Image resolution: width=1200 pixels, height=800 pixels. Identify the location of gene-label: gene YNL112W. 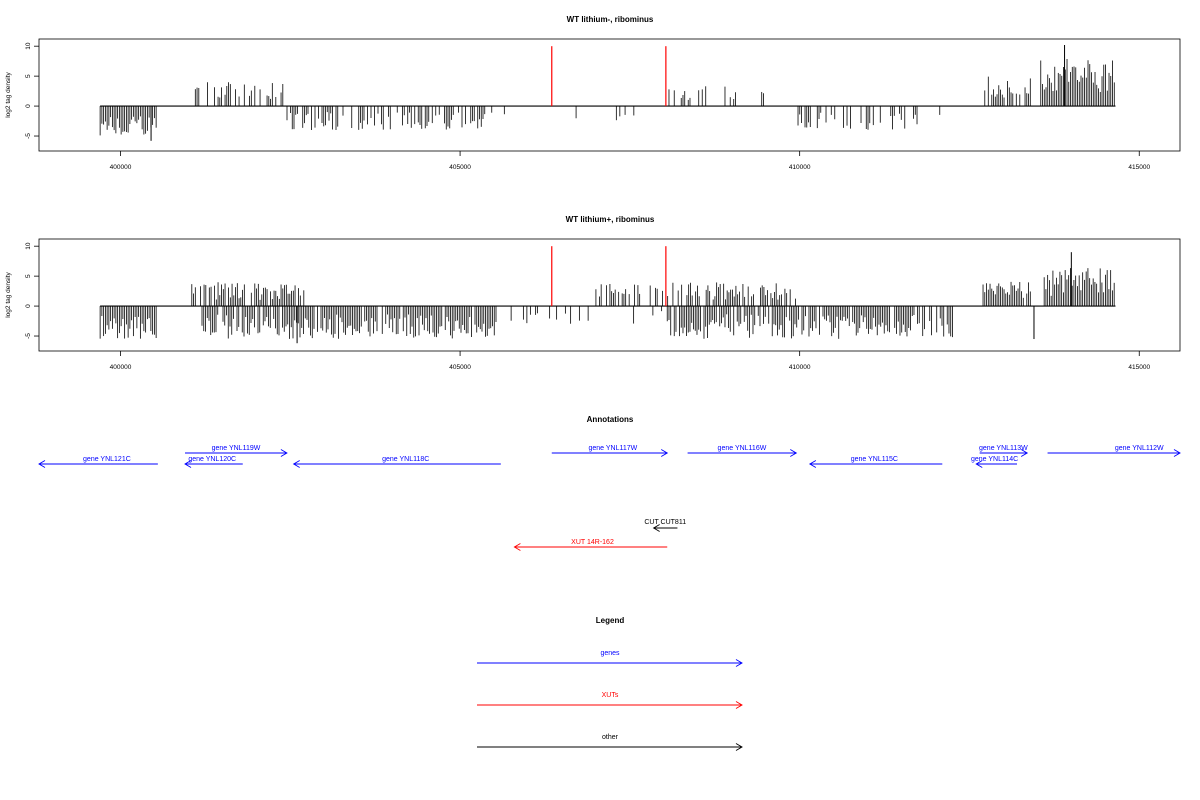
(1139, 448).